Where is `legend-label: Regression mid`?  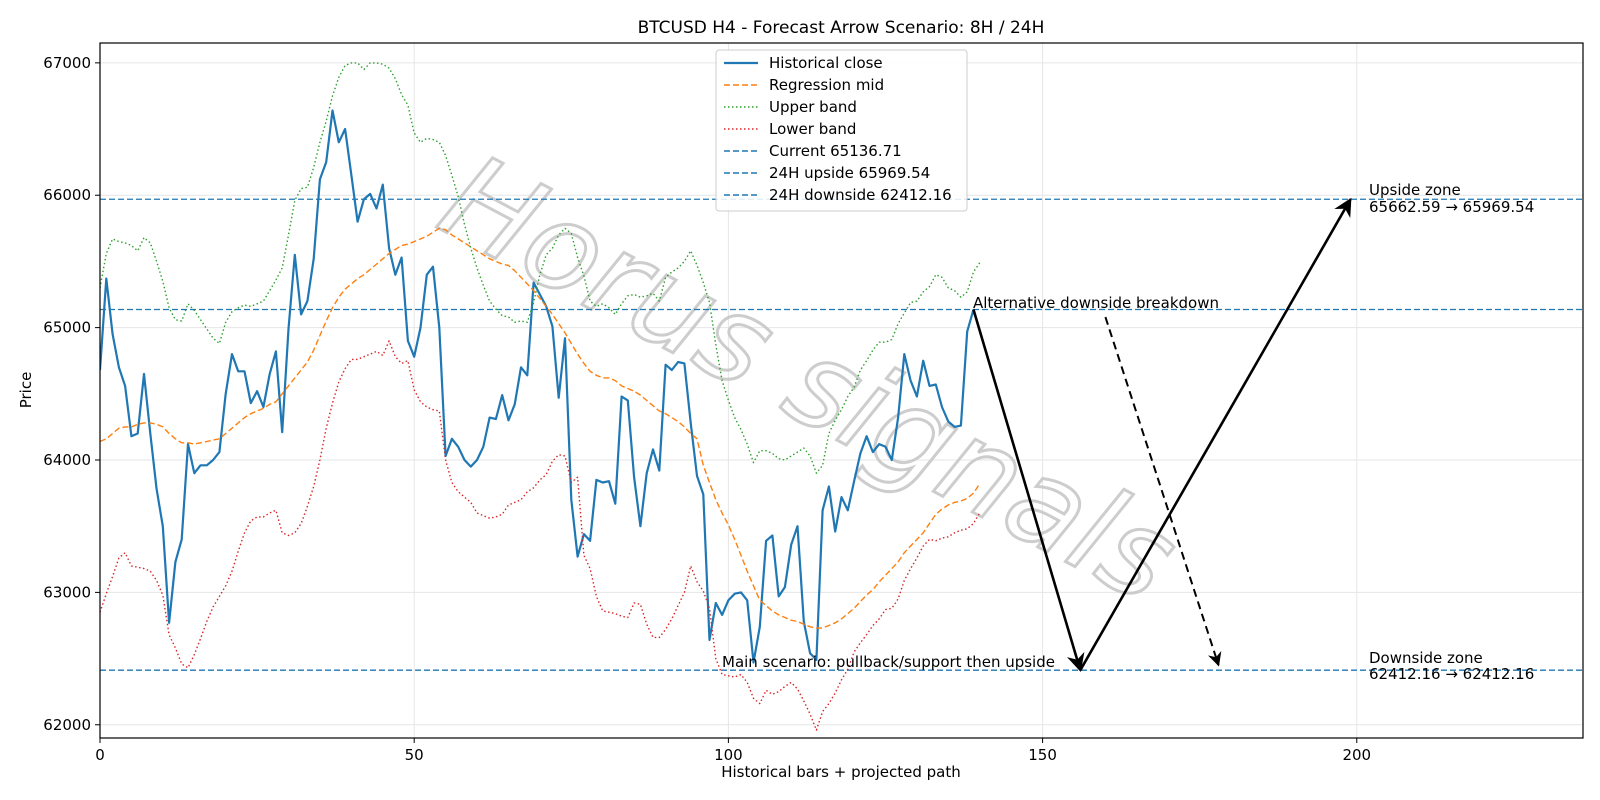 legend-label: Regression mid is located at coordinates (826, 85).